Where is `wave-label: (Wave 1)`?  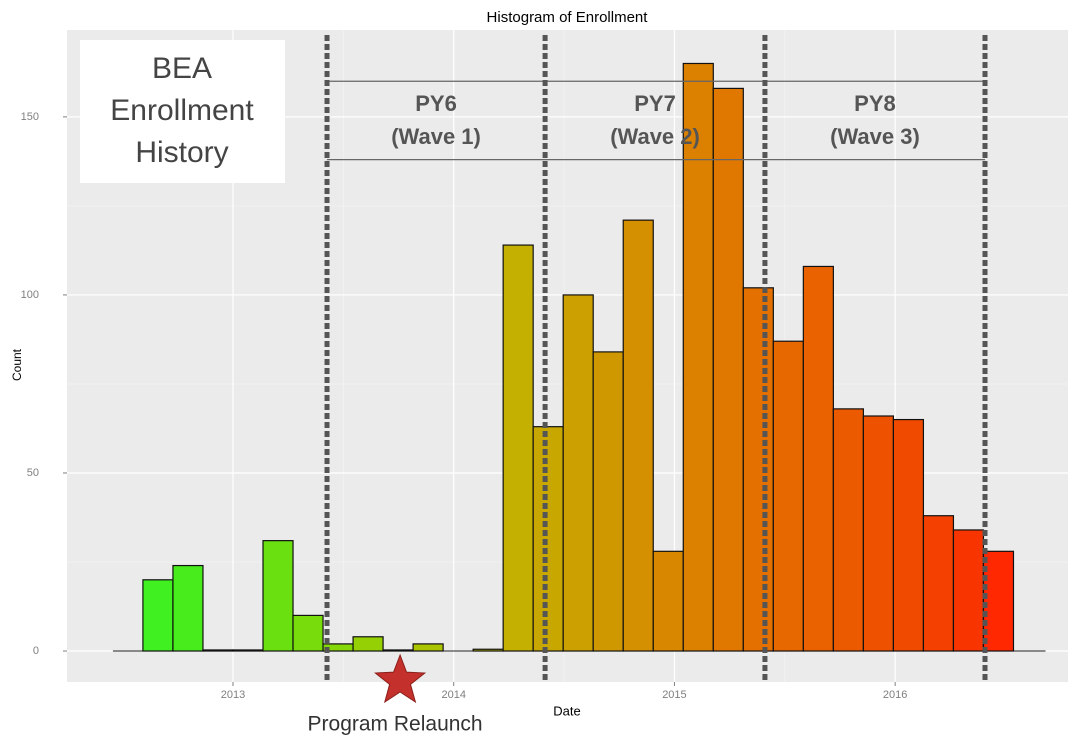
wave-label: (Wave 1) is located at coordinates (436, 136).